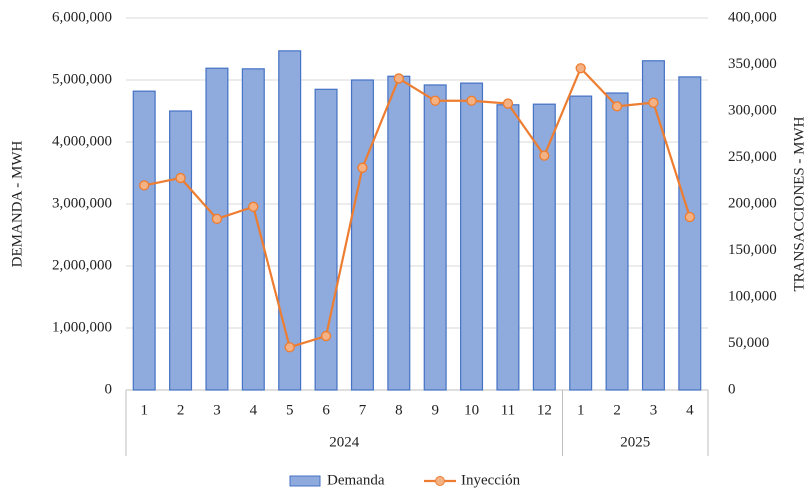  I want to click on x-tick-label: 11, so click(508, 410).